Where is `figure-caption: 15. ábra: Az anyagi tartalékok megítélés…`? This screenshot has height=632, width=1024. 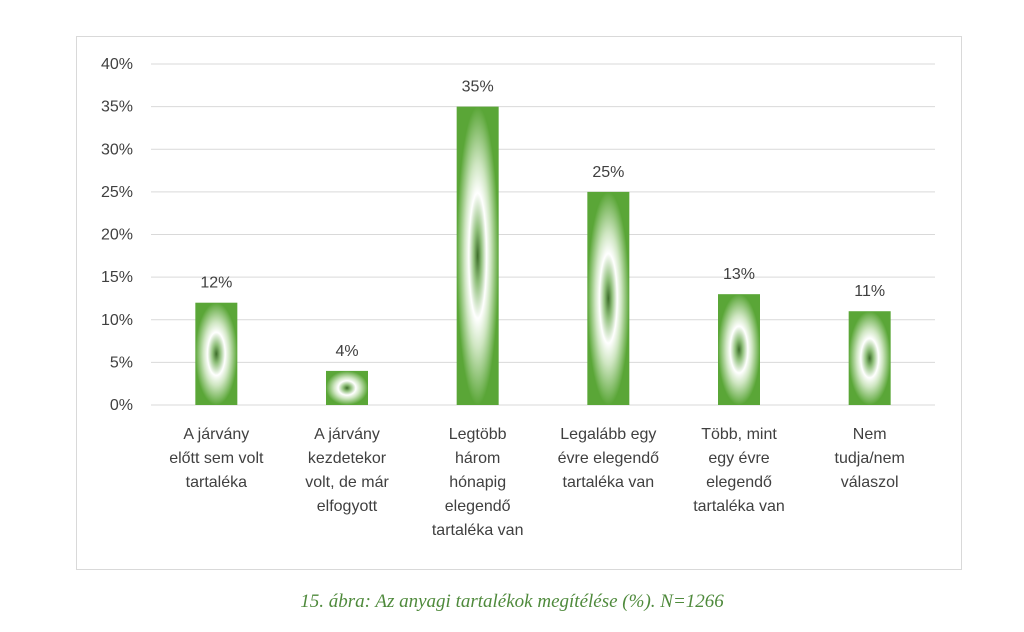 figure-caption: 15. ábra: Az anyagi tartalékok megítélés… is located at coordinates (512, 601).